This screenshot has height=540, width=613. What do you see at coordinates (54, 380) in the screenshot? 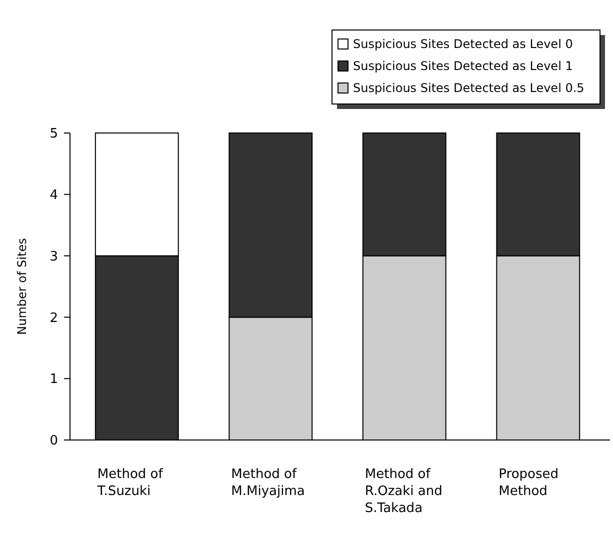
I see `y-tick-label: 1` at bounding box center [54, 380].